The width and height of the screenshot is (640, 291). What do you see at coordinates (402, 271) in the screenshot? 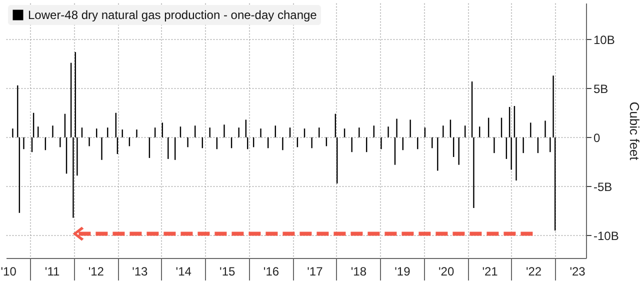
I see `x-tick-label: '19` at bounding box center [402, 271].